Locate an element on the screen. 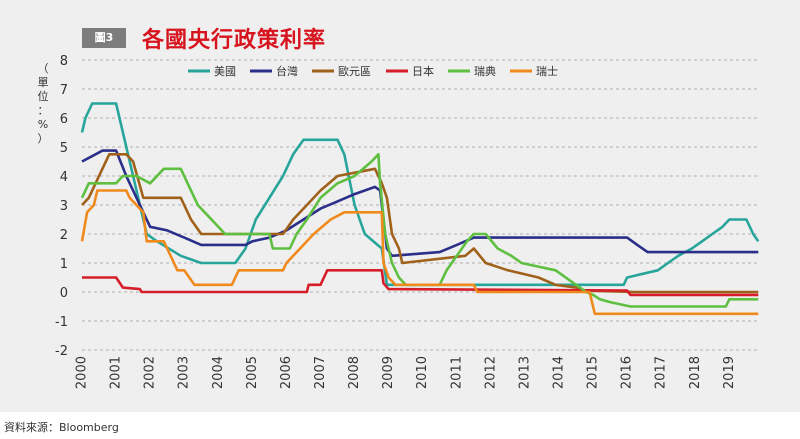  legend-label: 日本 is located at coordinates (423, 71).